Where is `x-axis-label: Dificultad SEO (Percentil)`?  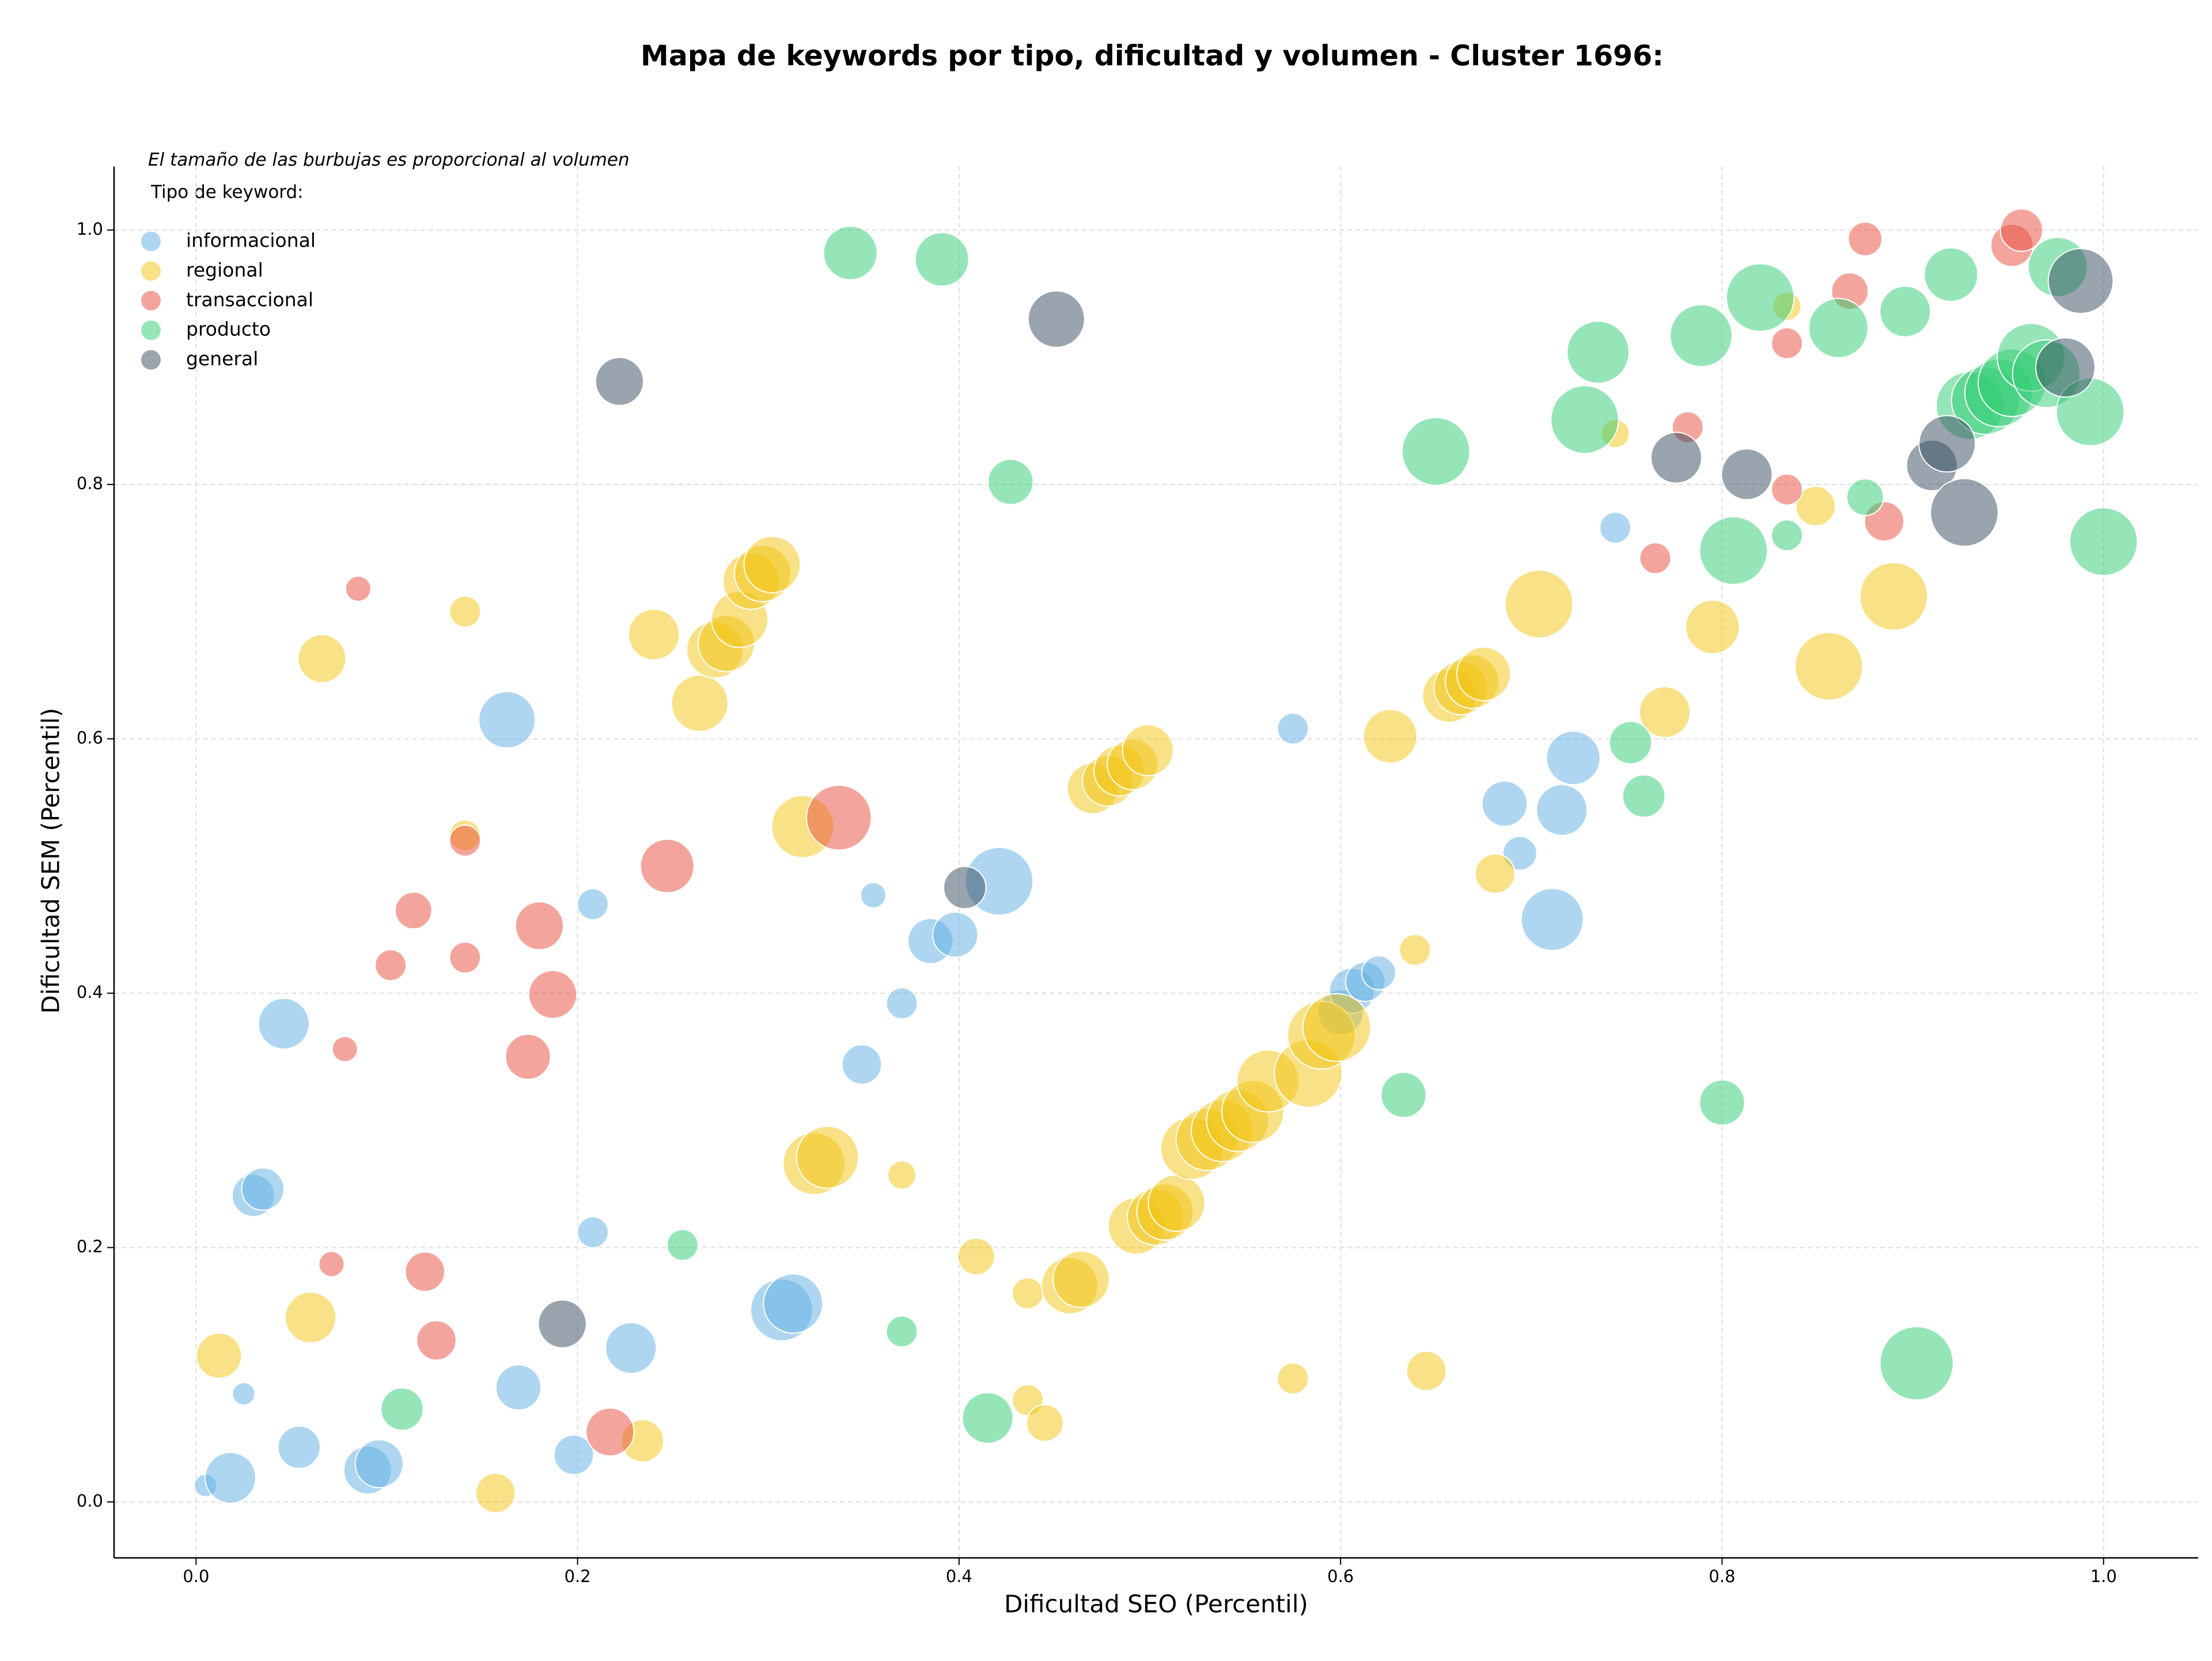 x-axis-label: Dificultad SEO (Percentil) is located at coordinates (1156, 1604).